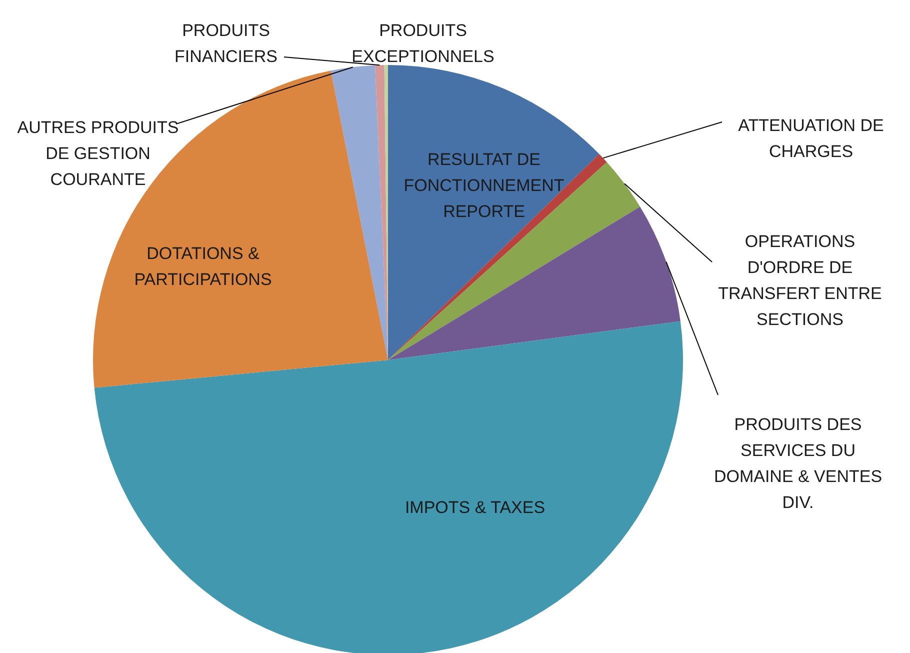 Image resolution: width=910 pixels, height=653 pixels. What do you see at coordinates (475, 507) in the screenshot?
I see `slice-label: IMPOTS & TAXES` at bounding box center [475, 507].